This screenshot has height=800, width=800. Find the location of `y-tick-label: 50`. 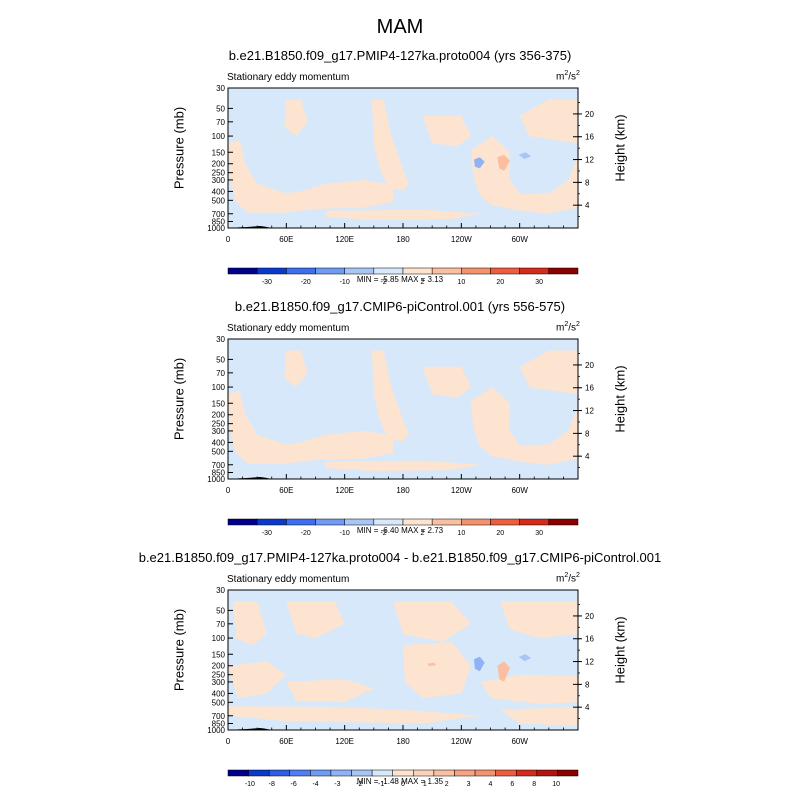

y-tick-label: 50 is located at coordinates (220, 610).